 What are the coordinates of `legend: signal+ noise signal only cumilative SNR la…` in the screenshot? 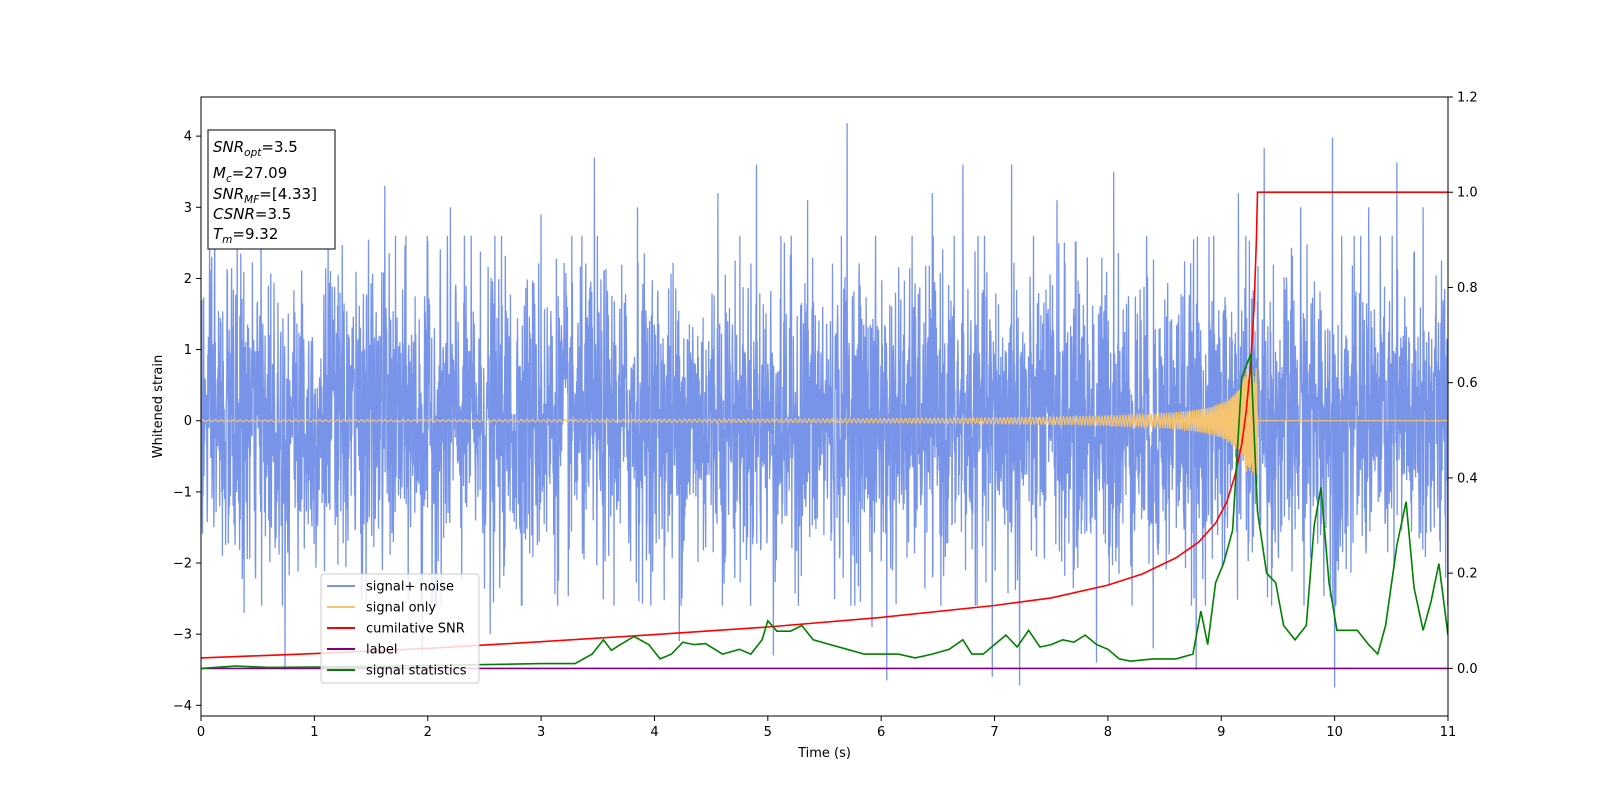 It's located at (400, 628).